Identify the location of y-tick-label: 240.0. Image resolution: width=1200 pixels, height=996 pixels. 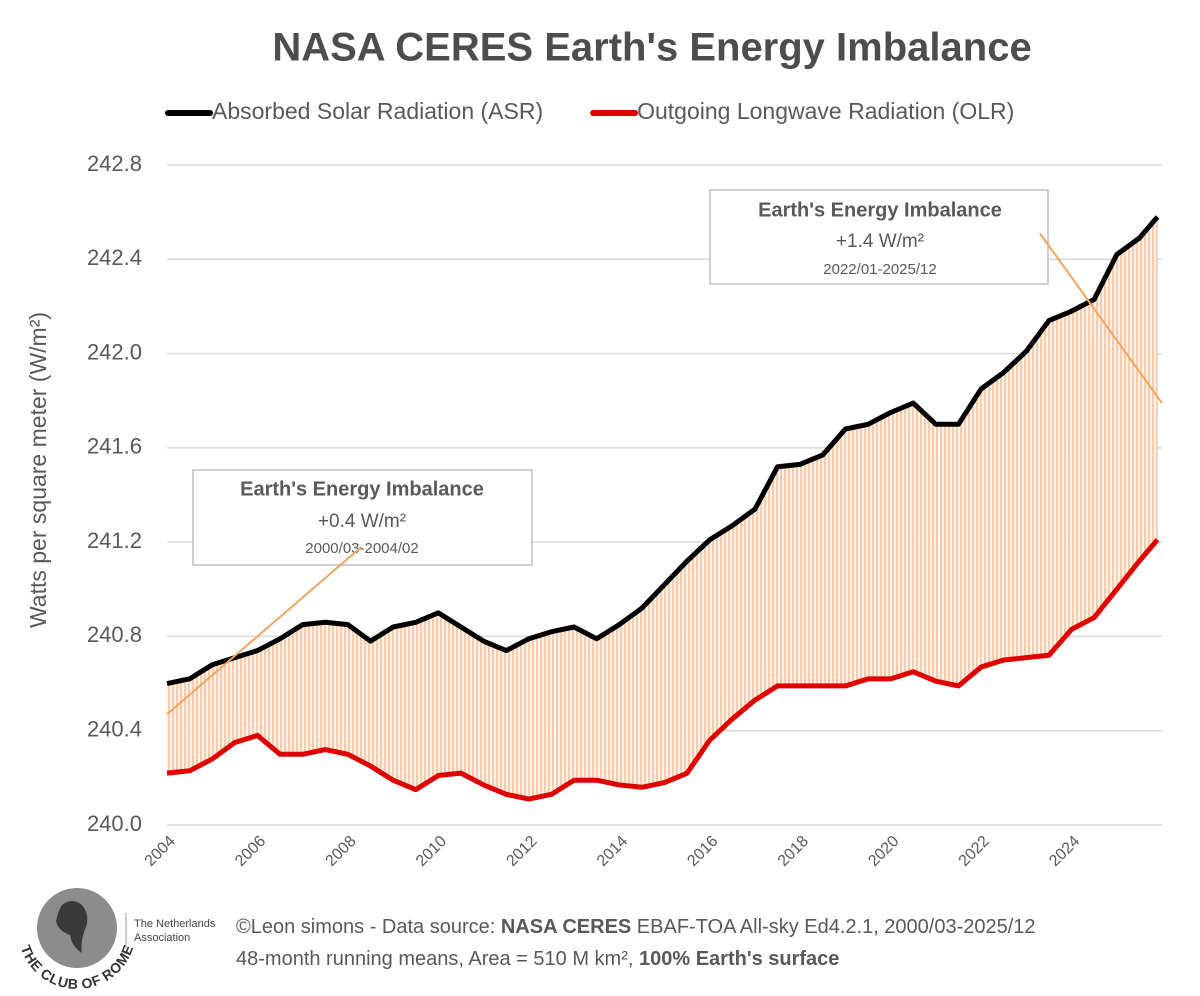
(114, 823).